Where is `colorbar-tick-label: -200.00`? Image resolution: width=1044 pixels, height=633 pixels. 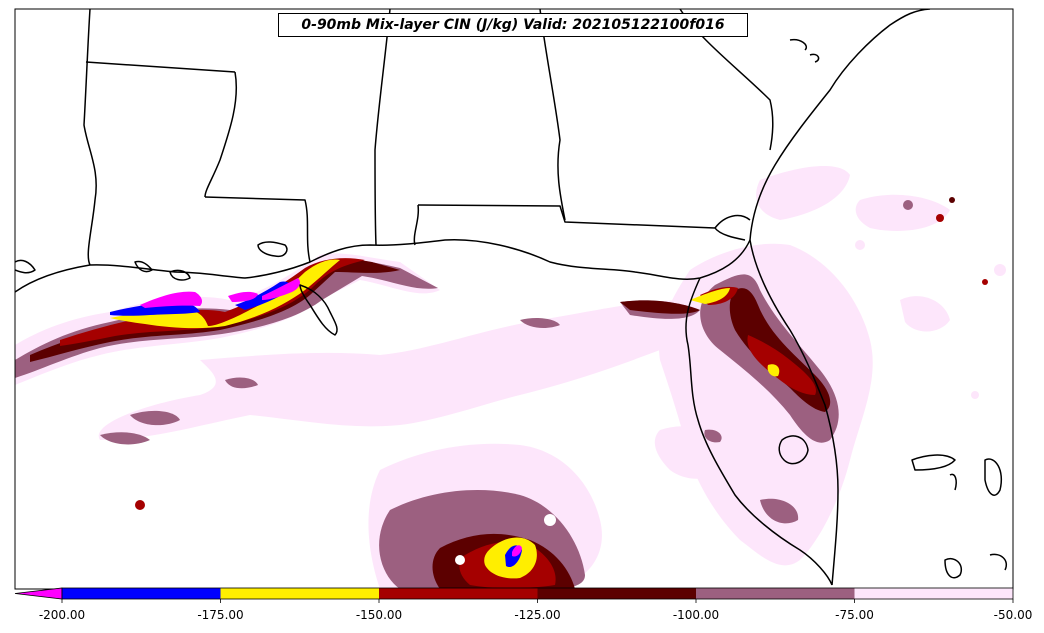 colorbar-tick-label: -200.00 is located at coordinates (62, 615).